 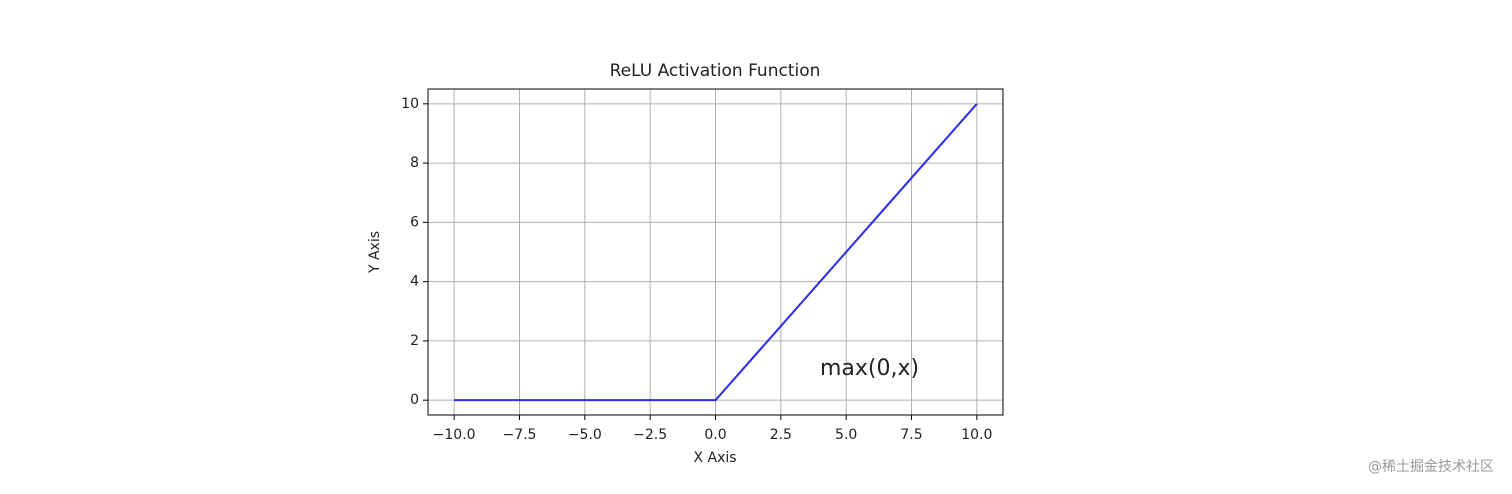 What do you see at coordinates (414, 222) in the screenshot?
I see `y-tick-label: 6` at bounding box center [414, 222].